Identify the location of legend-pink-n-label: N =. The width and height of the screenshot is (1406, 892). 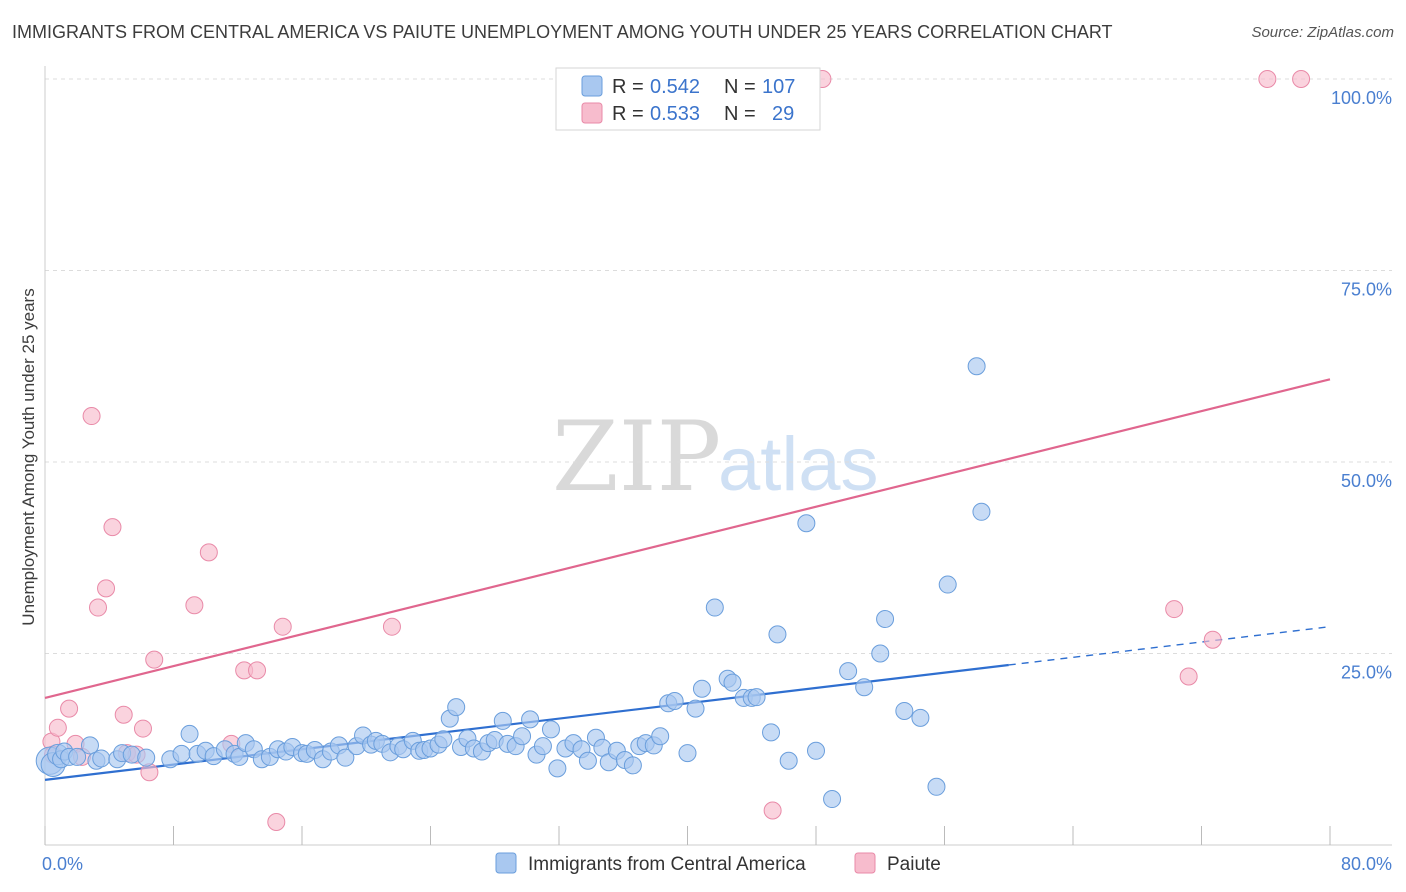
(740, 114).